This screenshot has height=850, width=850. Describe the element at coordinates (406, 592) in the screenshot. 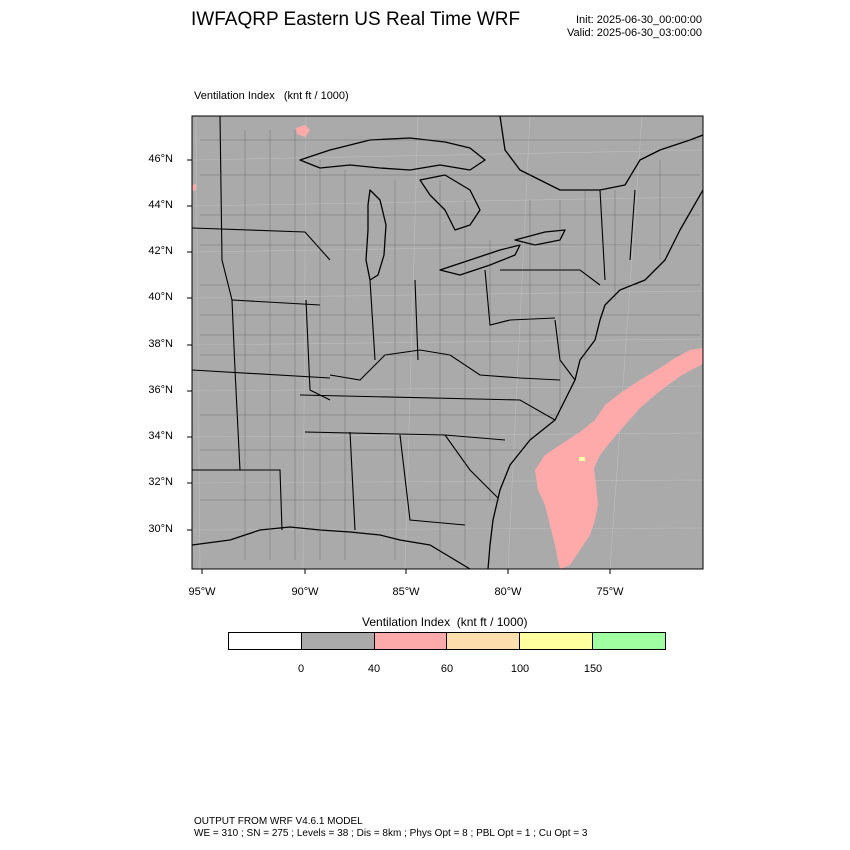

I see `lon-label: 85°W` at that location.